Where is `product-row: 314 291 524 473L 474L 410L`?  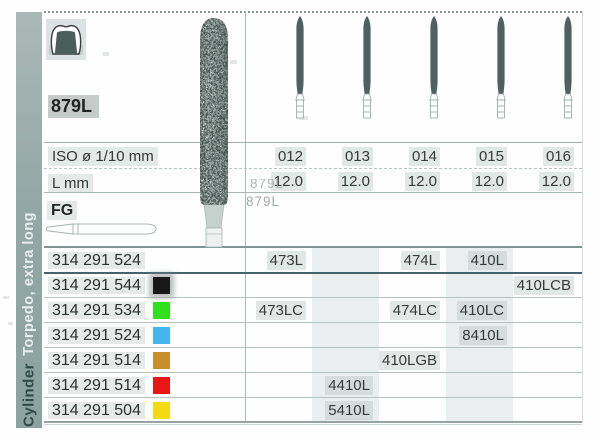
product-row: 314 291 524 473L 474L 410L is located at coordinates (300, 260).